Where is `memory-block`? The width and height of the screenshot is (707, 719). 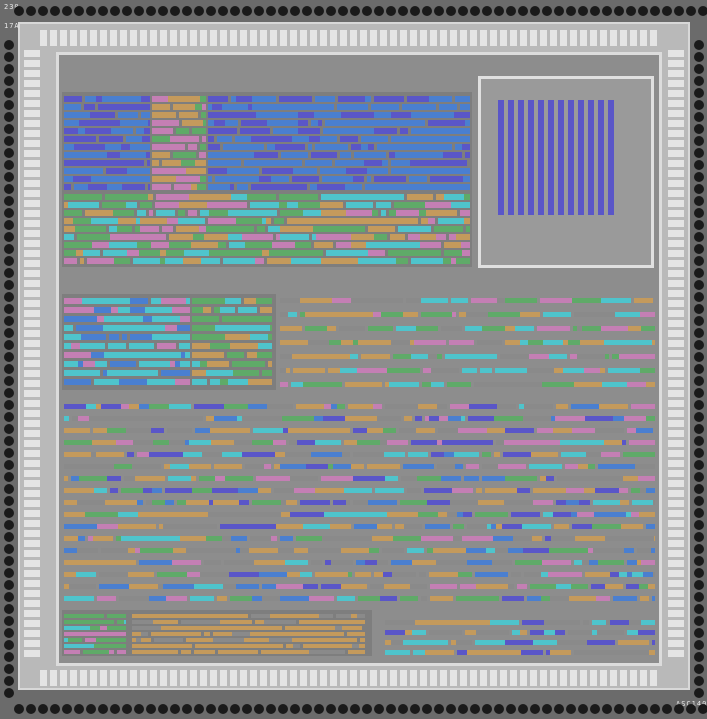
memory-block is located at coordinates (566, 172).